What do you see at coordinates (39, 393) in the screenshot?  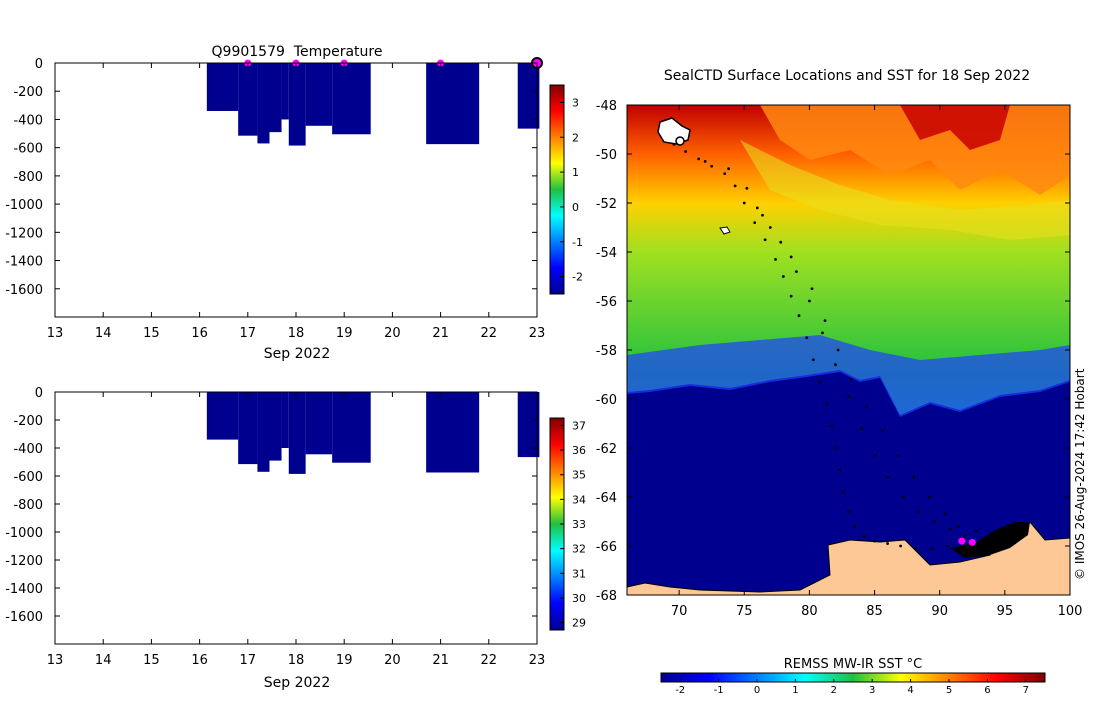 I see `y-tick-label: 0` at bounding box center [39, 393].